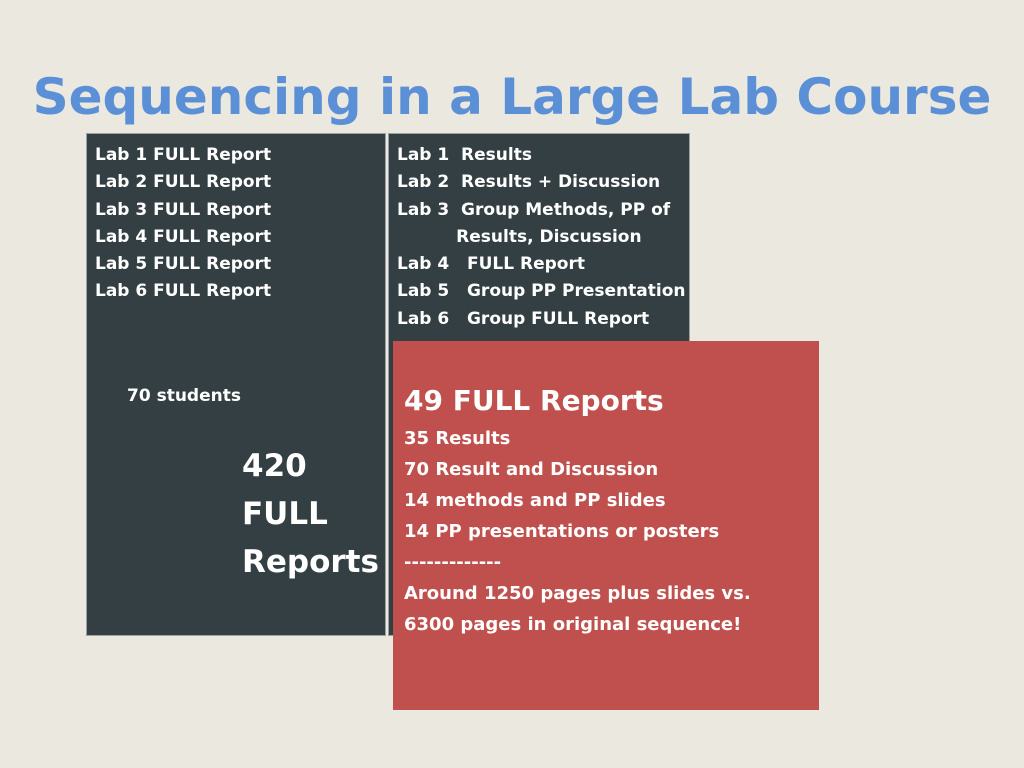  Describe the element at coordinates (464, 155) in the screenshot. I see `new-lab-item: Lab 1 Results` at that location.